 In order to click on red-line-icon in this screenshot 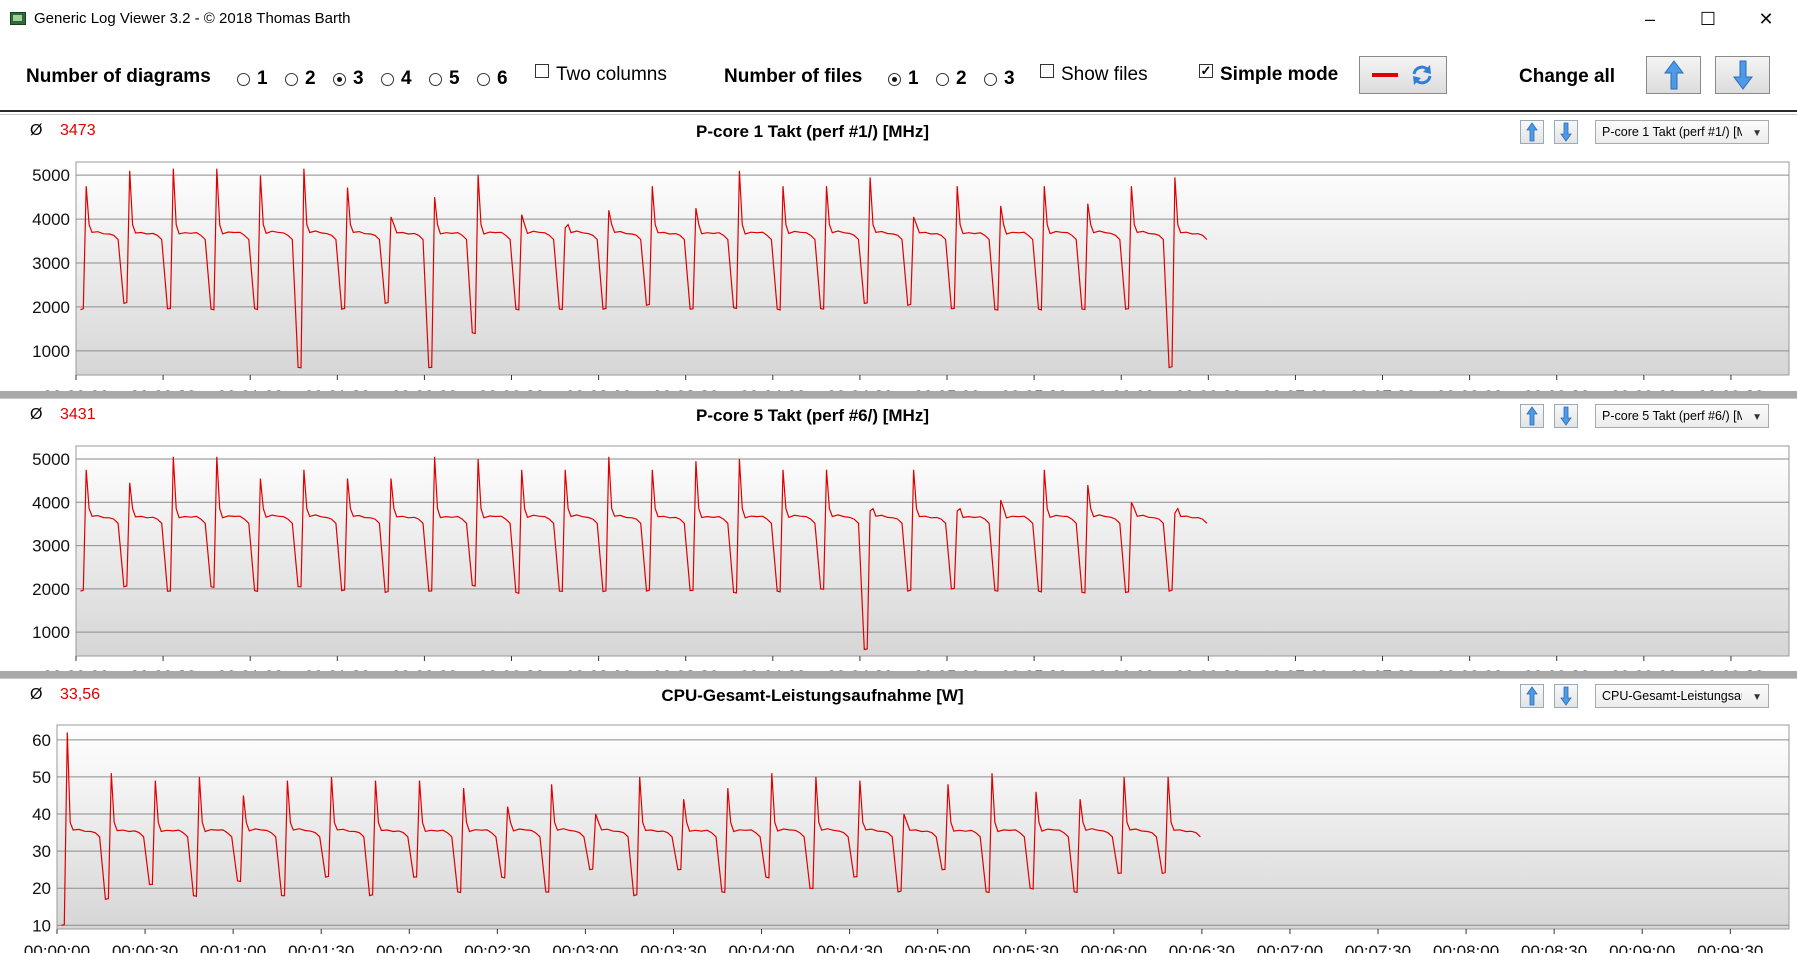, I will do `click(1385, 75)`.